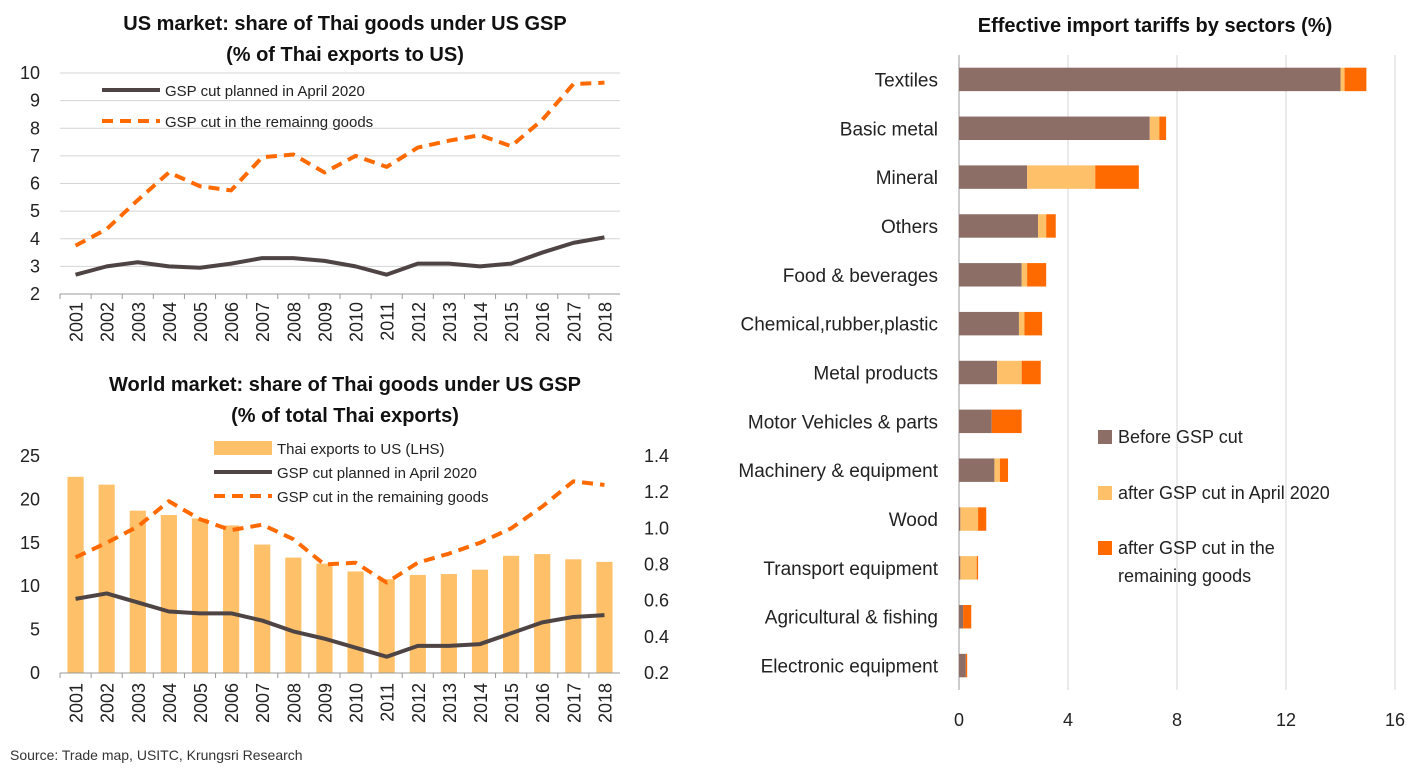  Describe the element at coordinates (232, 322) in the screenshot. I see `chart1-x-tick: 2006` at that location.